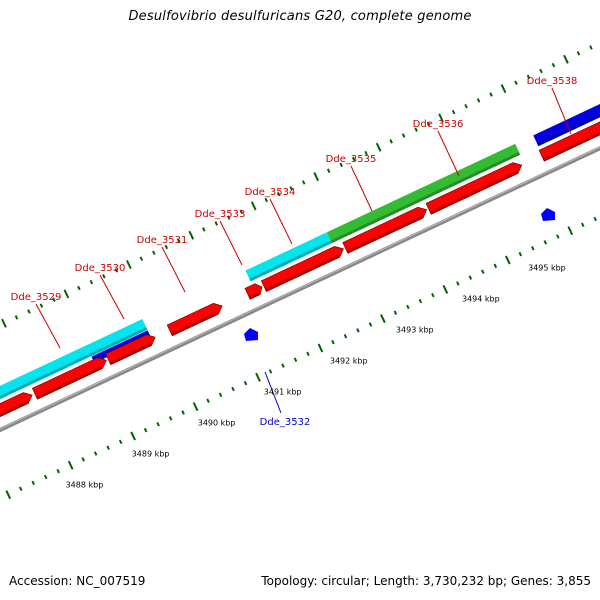  I want to click on gene-label: Dde_3532, so click(285, 422).